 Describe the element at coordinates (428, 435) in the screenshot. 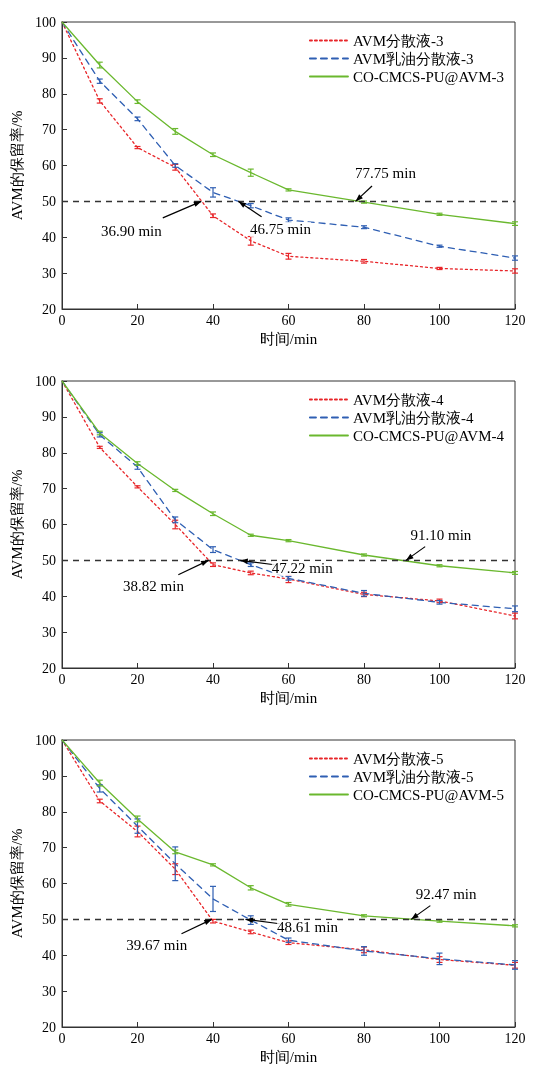

I see `legend-label: CO-CMCS-PU@AVM-4` at that location.